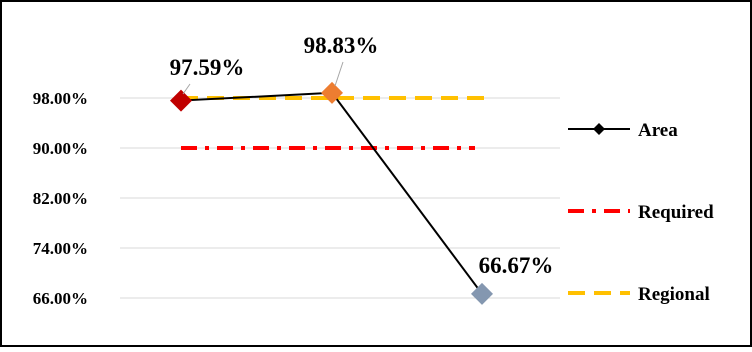 The image size is (752, 352). Describe the element at coordinates (60, 298) in the screenshot. I see `y-tick-label: 66.00%` at that location.